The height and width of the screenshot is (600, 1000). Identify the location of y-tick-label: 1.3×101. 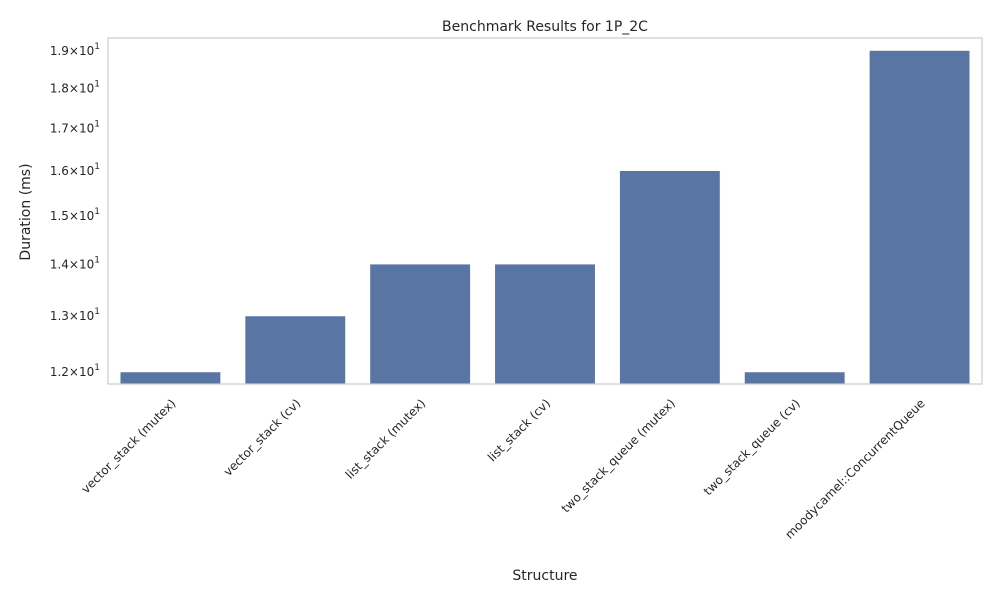
(75, 315).